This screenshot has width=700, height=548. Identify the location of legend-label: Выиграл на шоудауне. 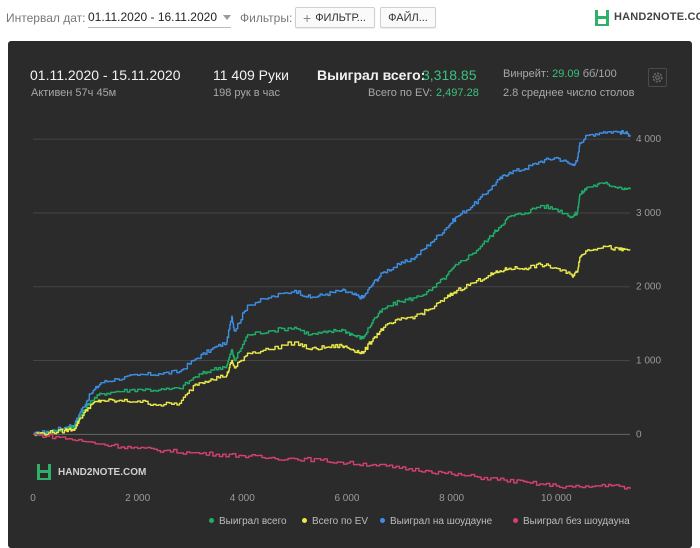
(441, 521).